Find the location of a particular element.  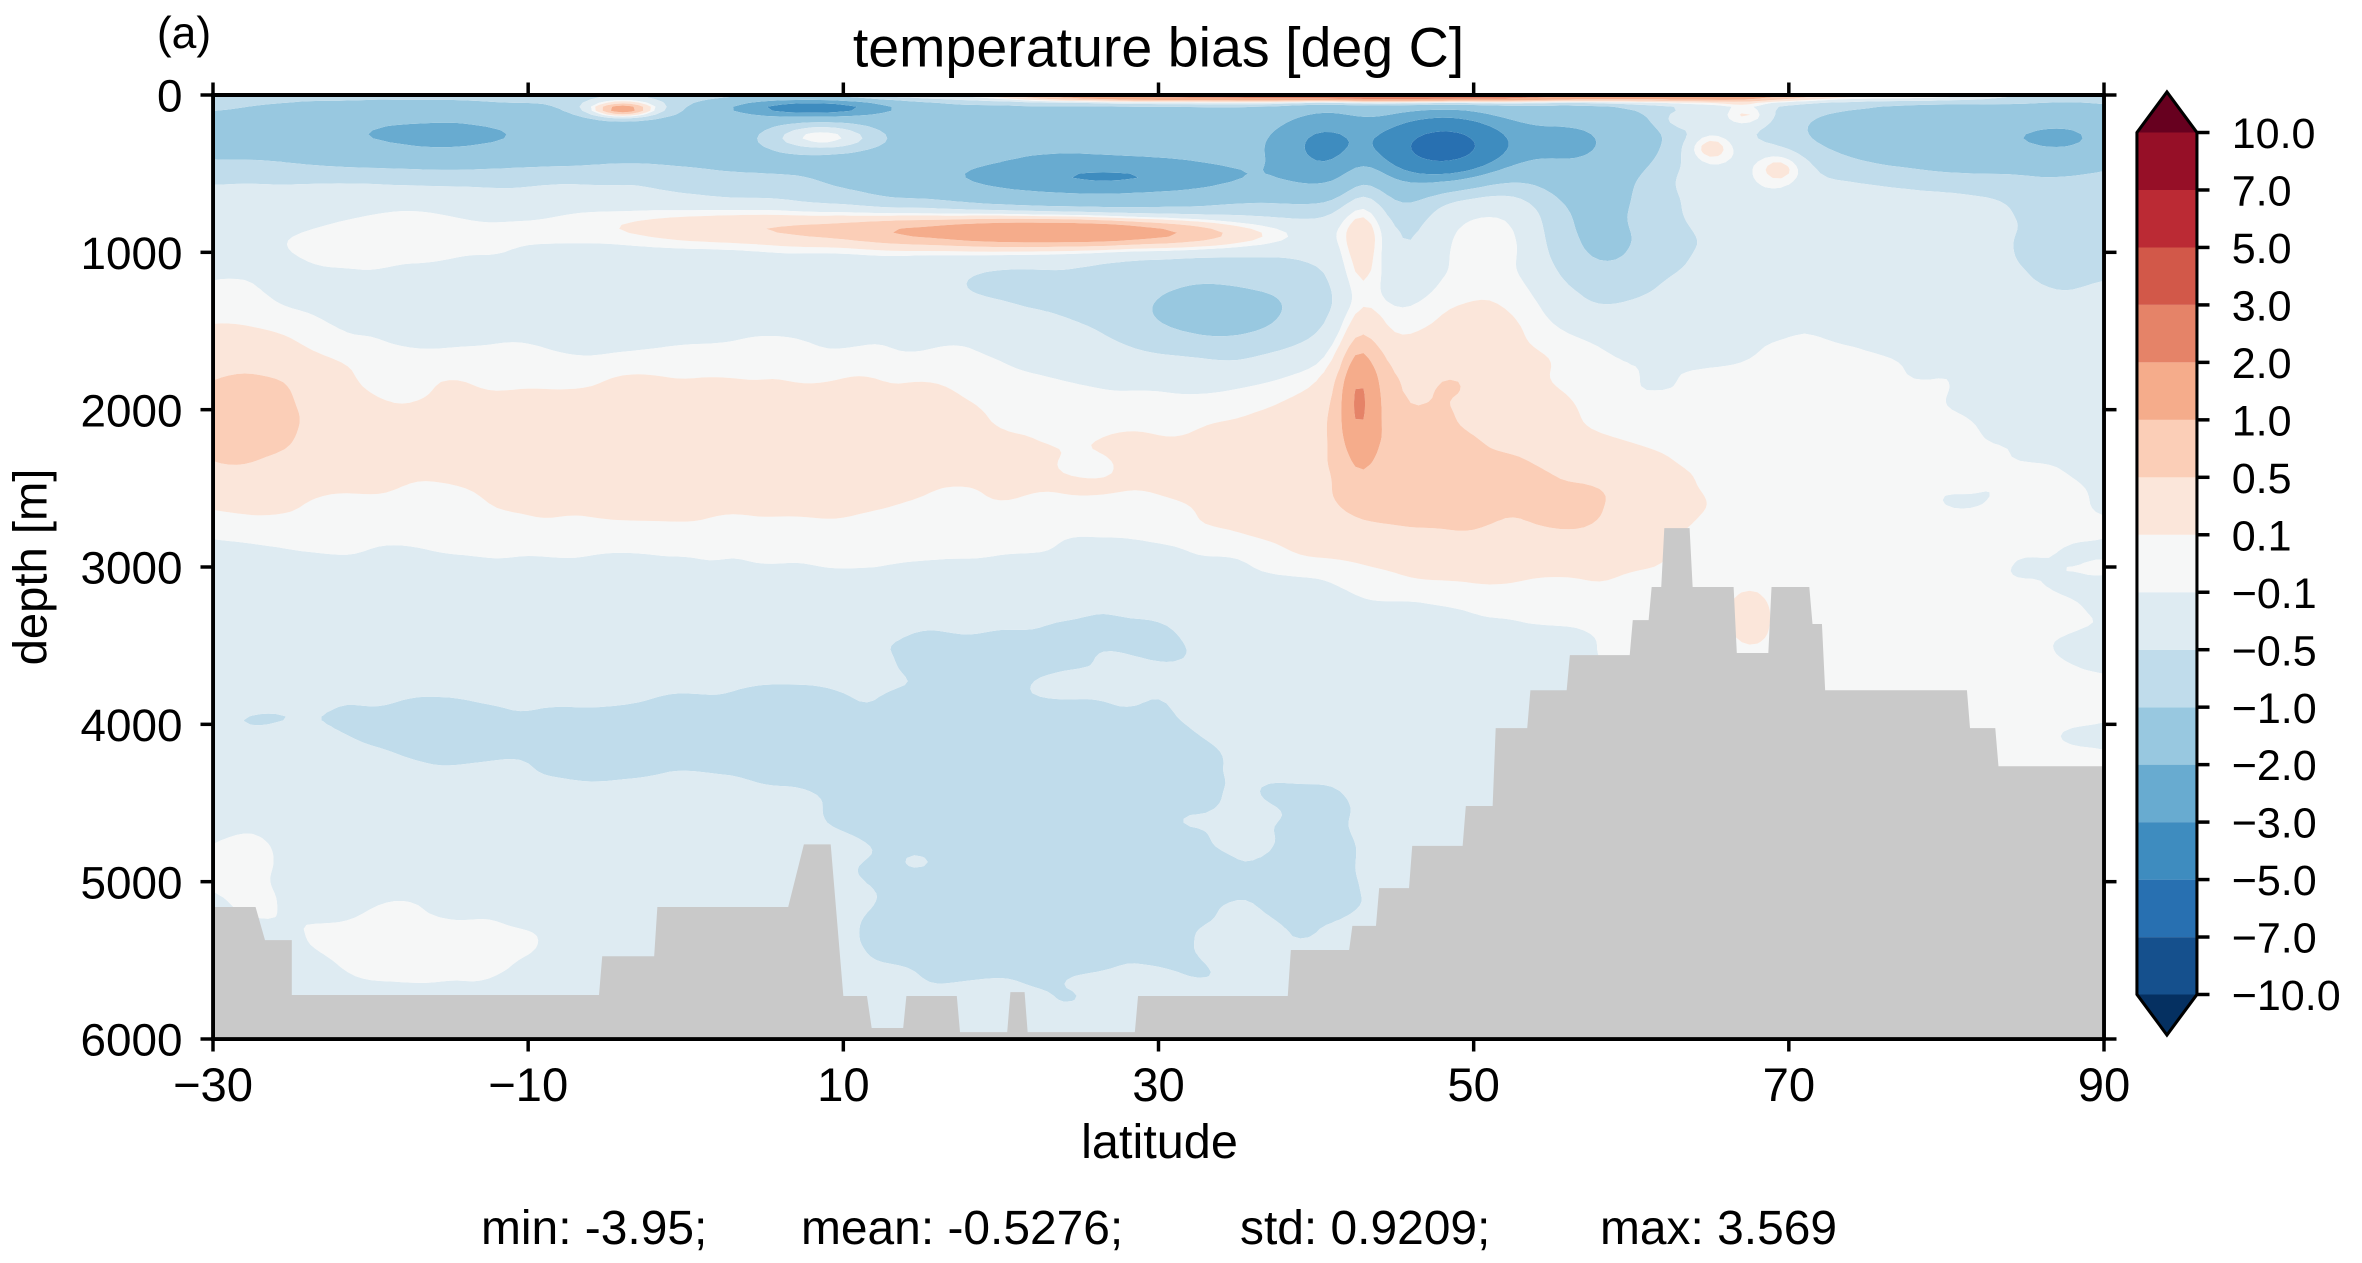

svg-text: −3.0 is located at coordinates (2274, 824).